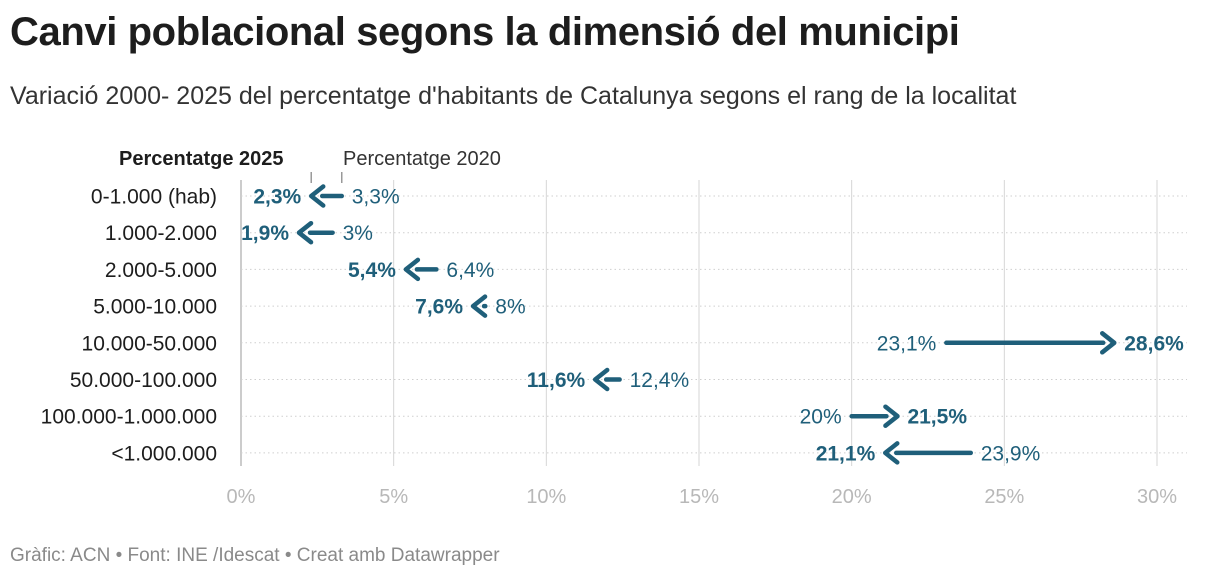 Image resolution: width=1220 pixels, height=582 pixels. I want to click on category-label: 5.000-10.000, so click(155, 307).